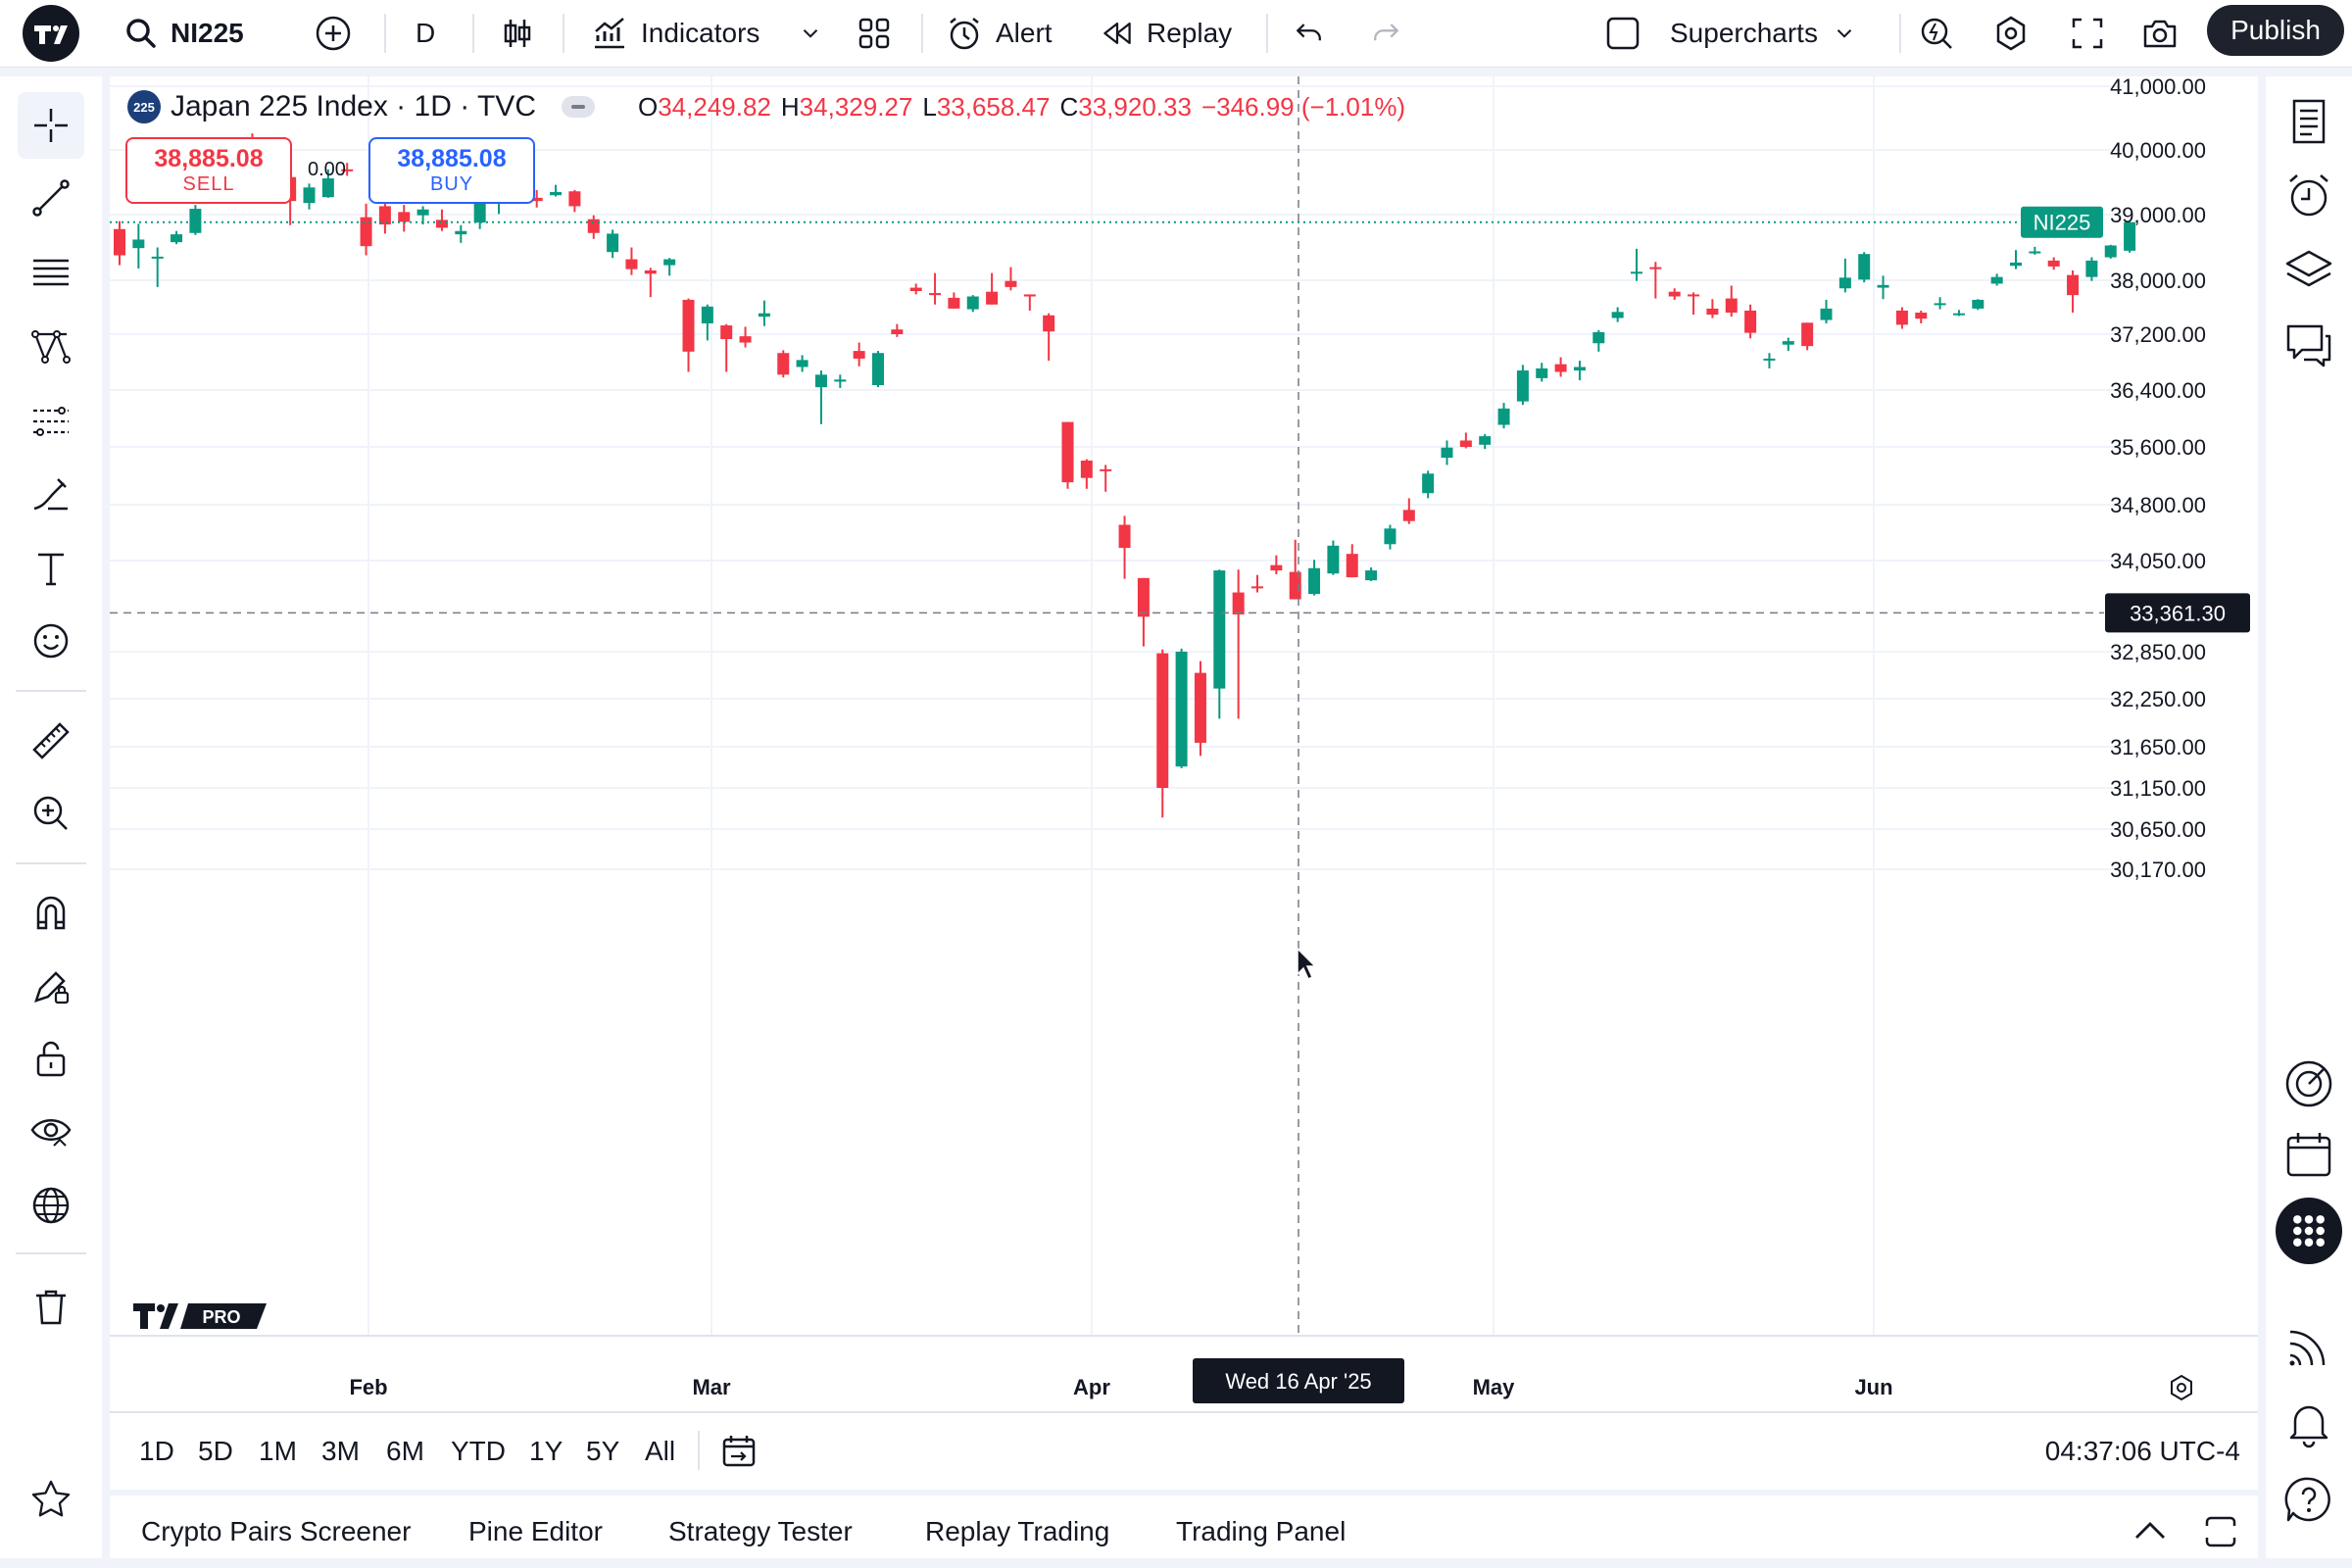 The width and height of the screenshot is (2352, 1568). What do you see at coordinates (51, 741) in the screenshot?
I see `measure-tool` at bounding box center [51, 741].